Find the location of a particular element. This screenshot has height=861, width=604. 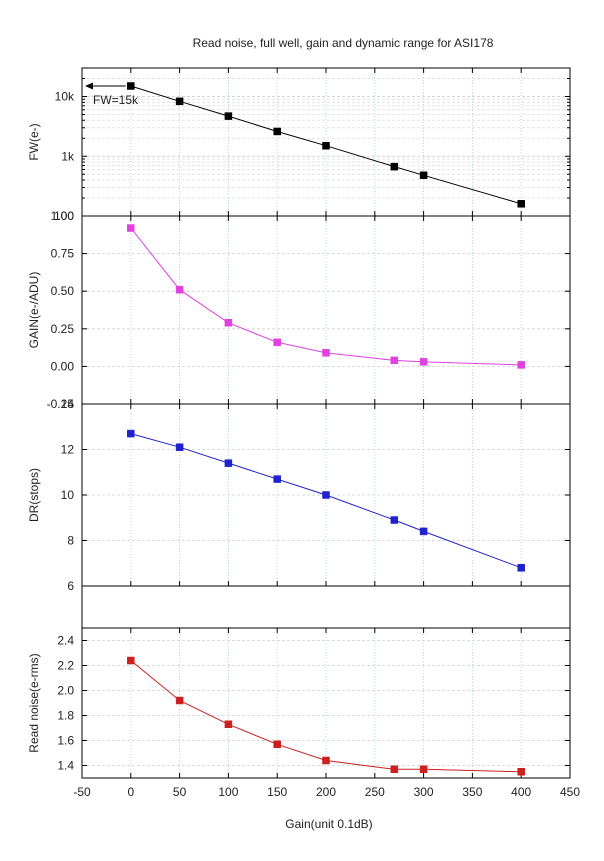

y-axis-title: DR(stops) is located at coordinates (34, 495).